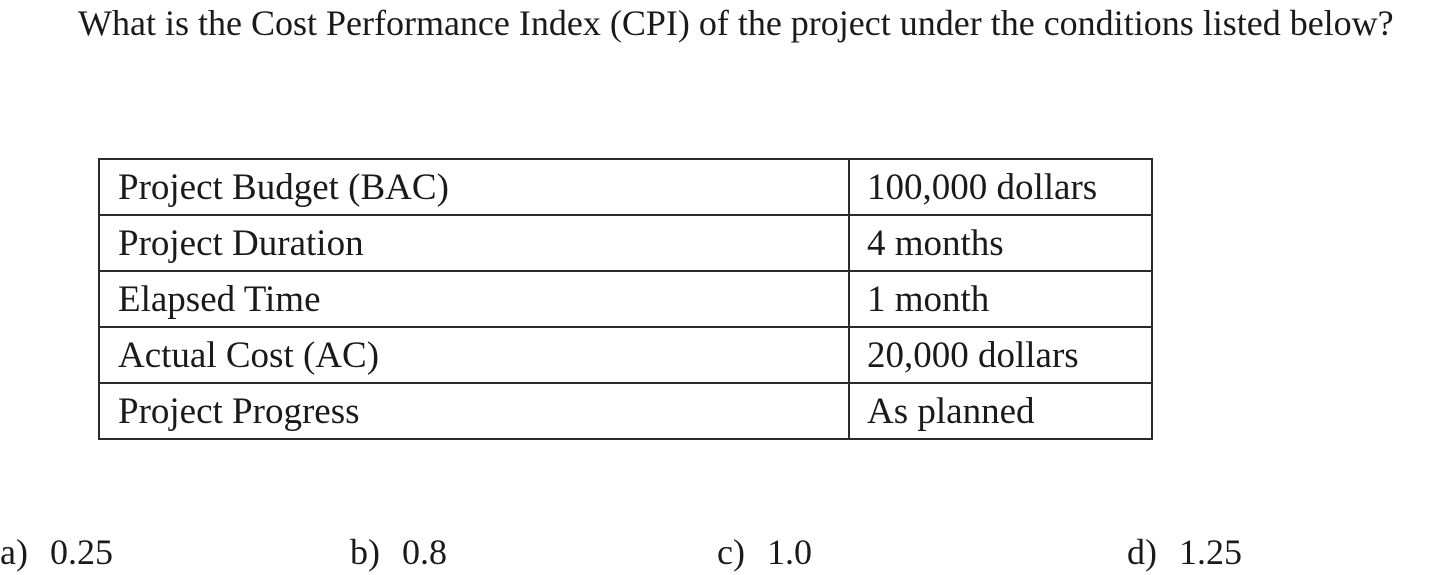 This screenshot has height=575, width=1454. I want to click on table-row: Project Progress As planned, so click(625, 411).